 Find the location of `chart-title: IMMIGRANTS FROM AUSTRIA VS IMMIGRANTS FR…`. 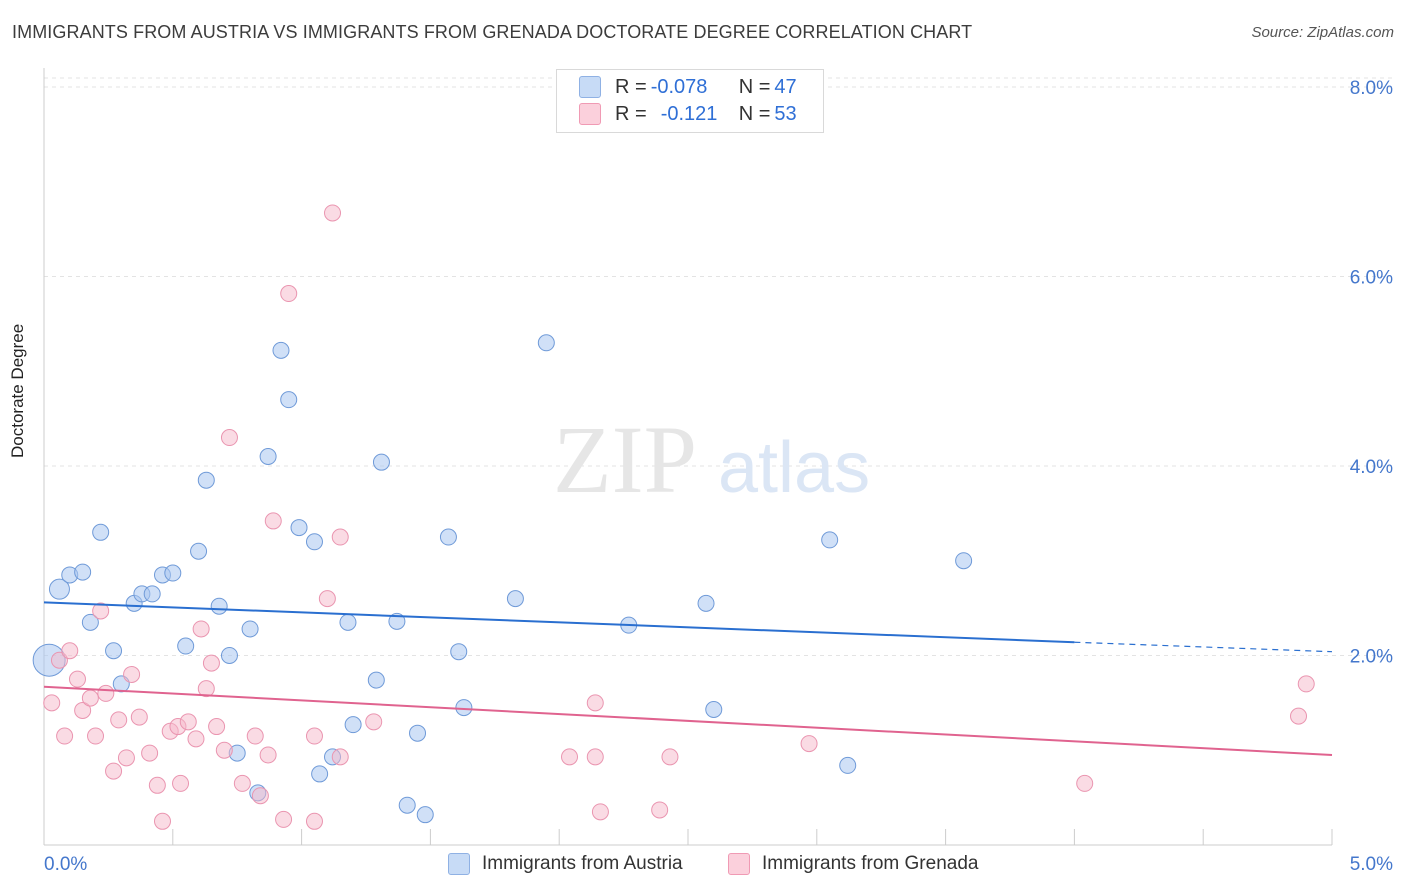

chart-title: IMMIGRANTS FROM AUSTRIA VS IMMIGRANTS FR… is located at coordinates (492, 32).